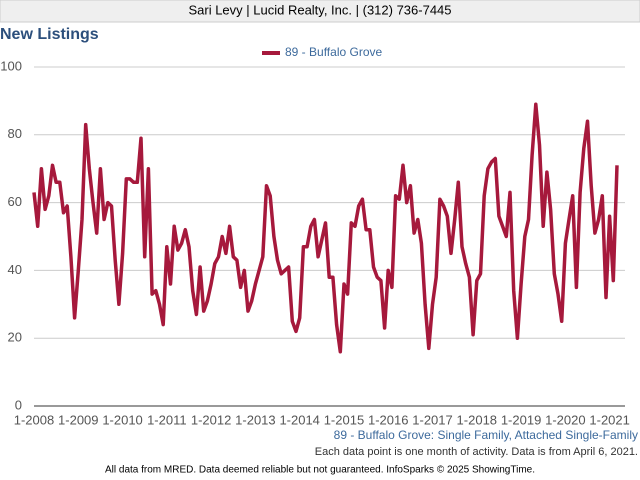  I want to click on x-tick-label: 1-2020, so click(565, 419).